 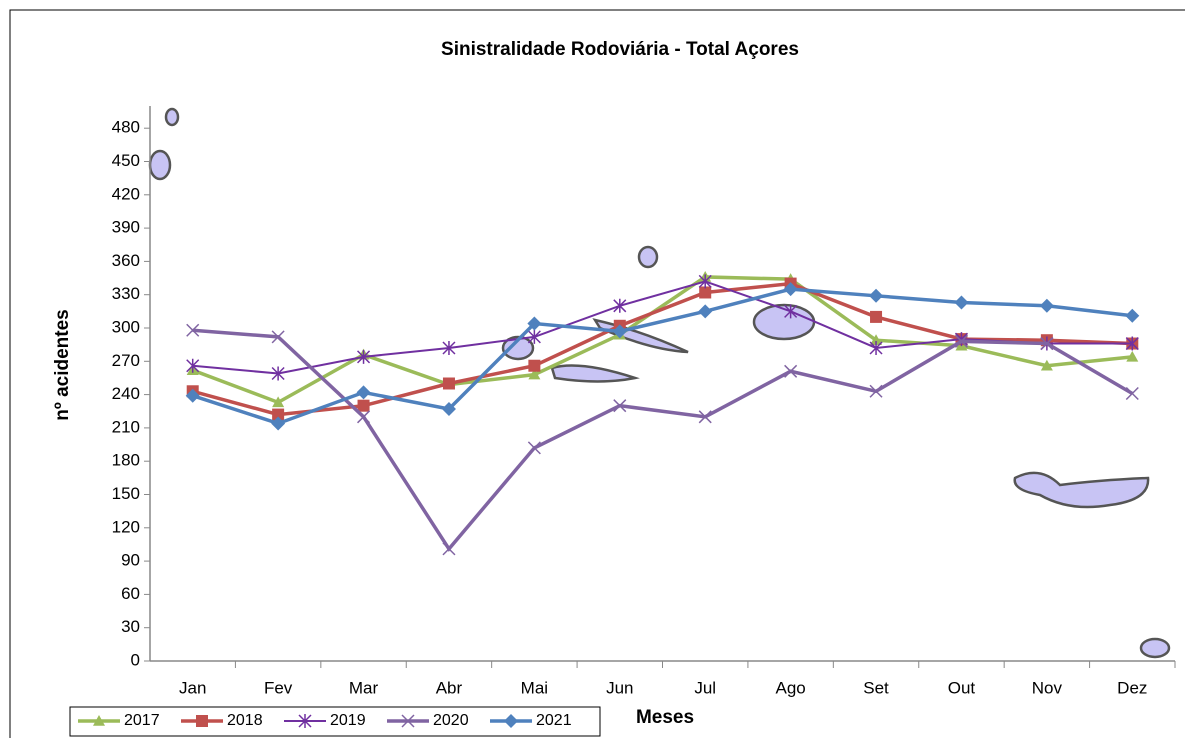 What do you see at coordinates (619, 687) in the screenshot?
I see `x-tick-label: Jun` at bounding box center [619, 687].